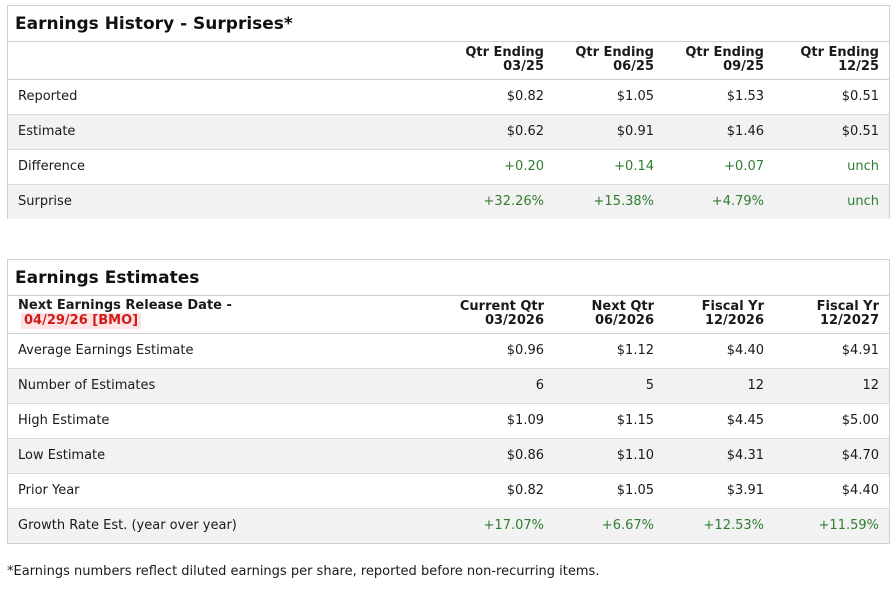  I want to click on cell-value: $1.12, so click(609, 351).